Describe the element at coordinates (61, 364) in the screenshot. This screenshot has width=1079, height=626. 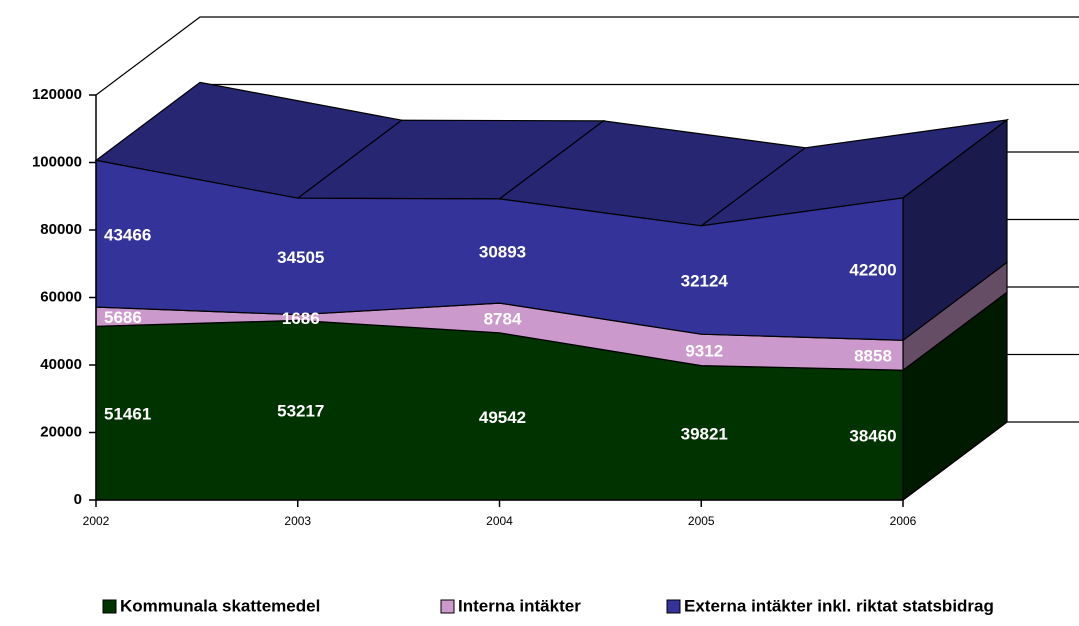
I see `y-tick-label: 40000` at that location.